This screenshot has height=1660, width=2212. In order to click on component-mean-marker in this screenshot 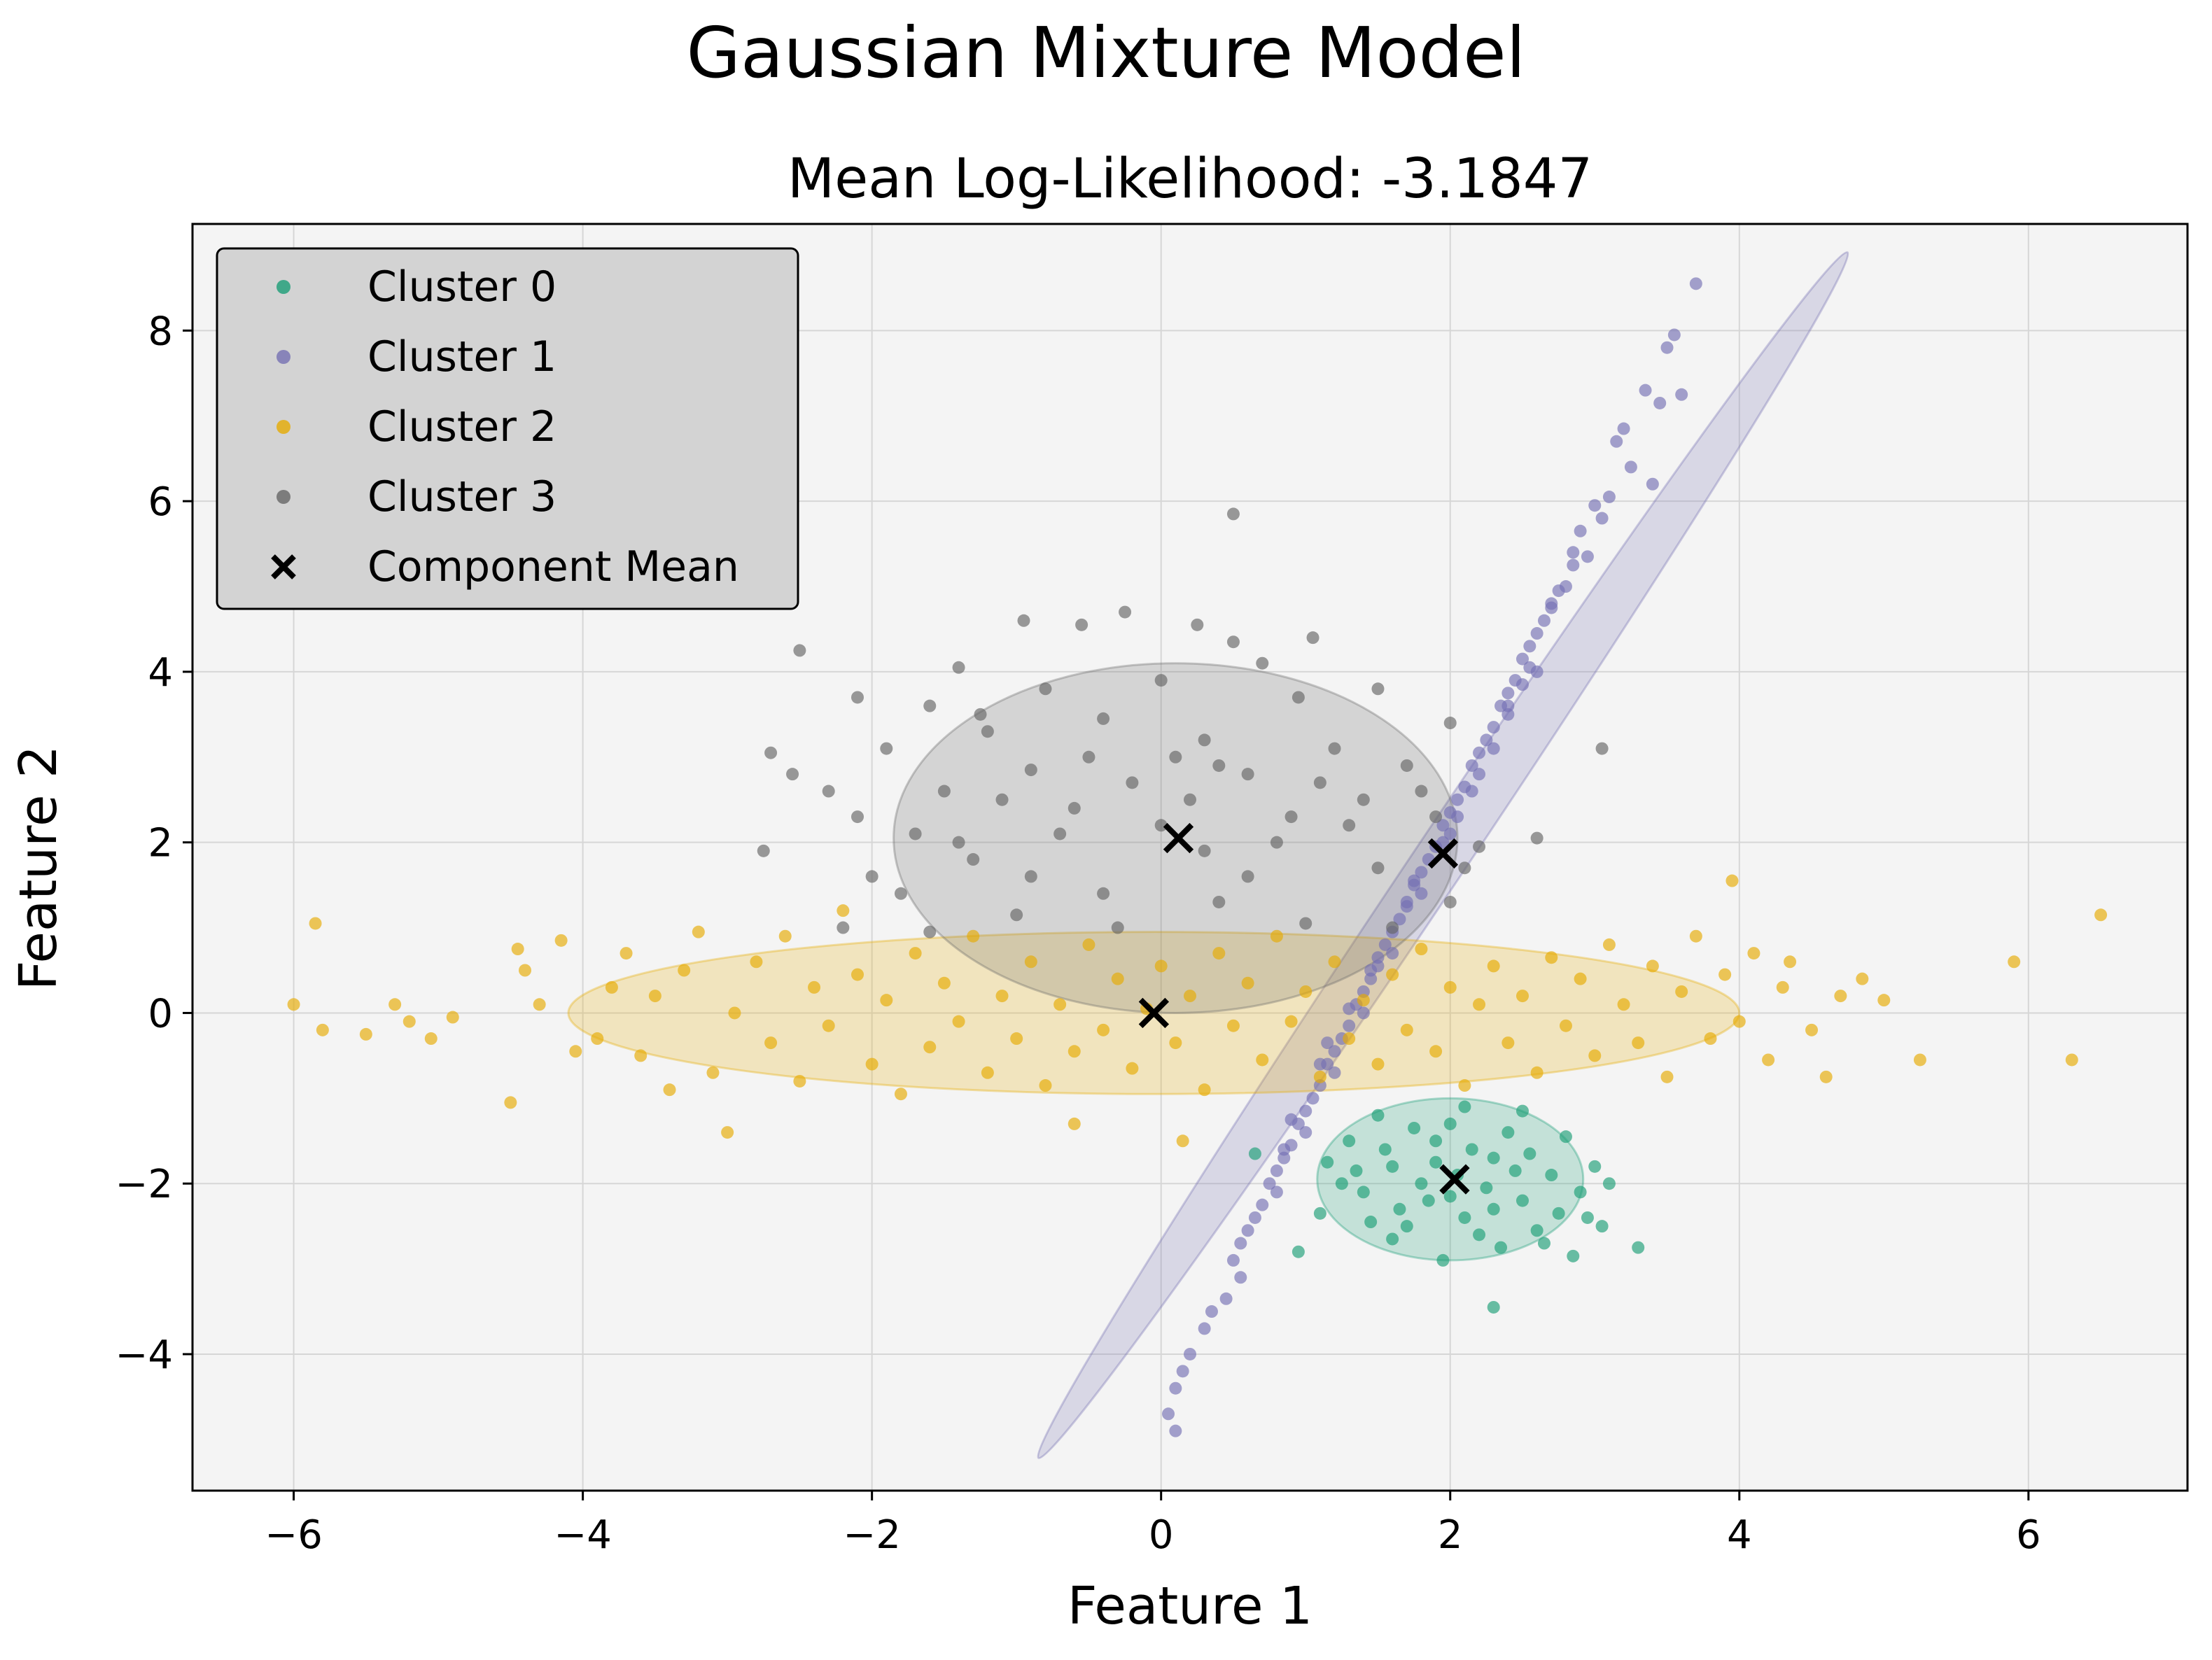, I will do `click(1454, 1179)`.